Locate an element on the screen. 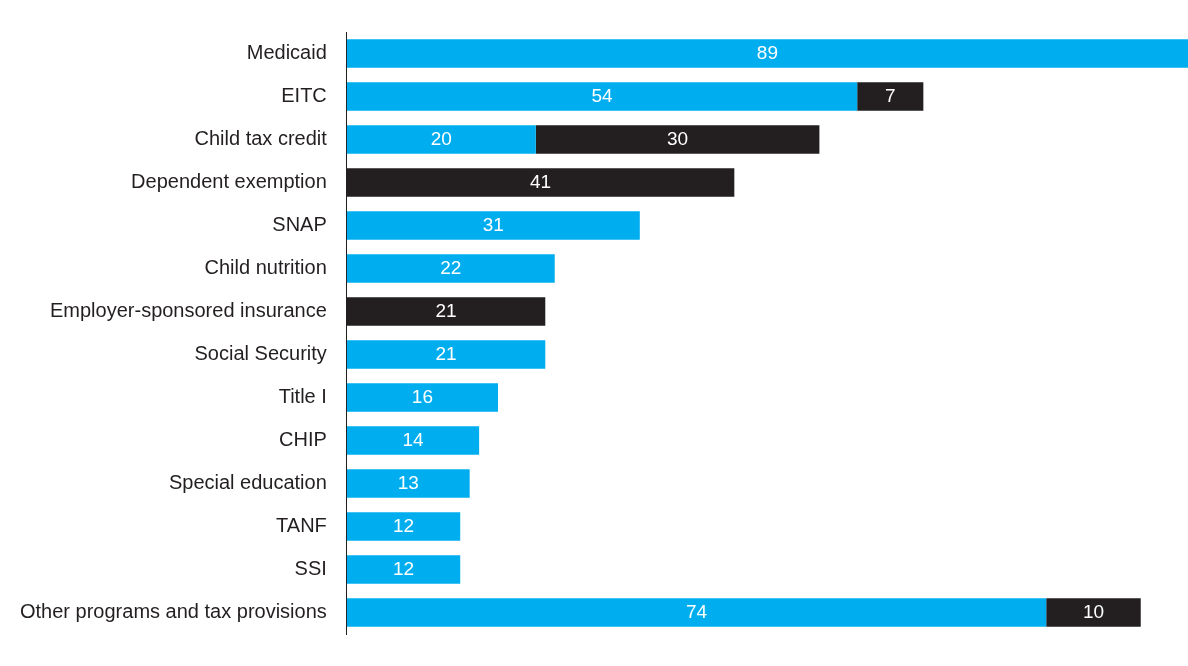  y-tick-label: Medicaid is located at coordinates (286, 52).